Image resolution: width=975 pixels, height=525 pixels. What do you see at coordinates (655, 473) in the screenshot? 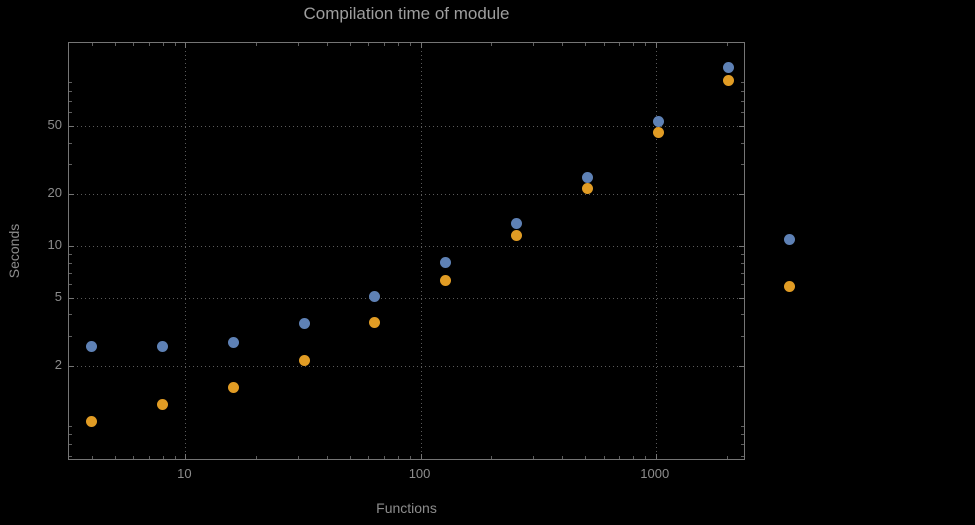
I see `x-tick-label: 1000` at bounding box center [655, 473].